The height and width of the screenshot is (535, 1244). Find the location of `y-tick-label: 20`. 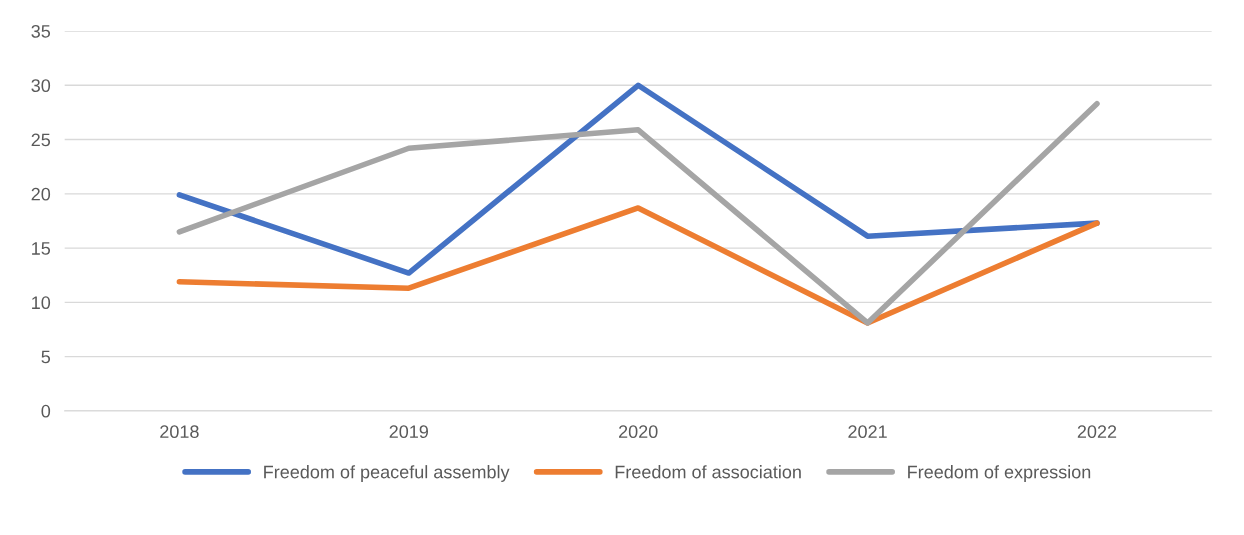

y-tick-label: 20 is located at coordinates (41, 194).